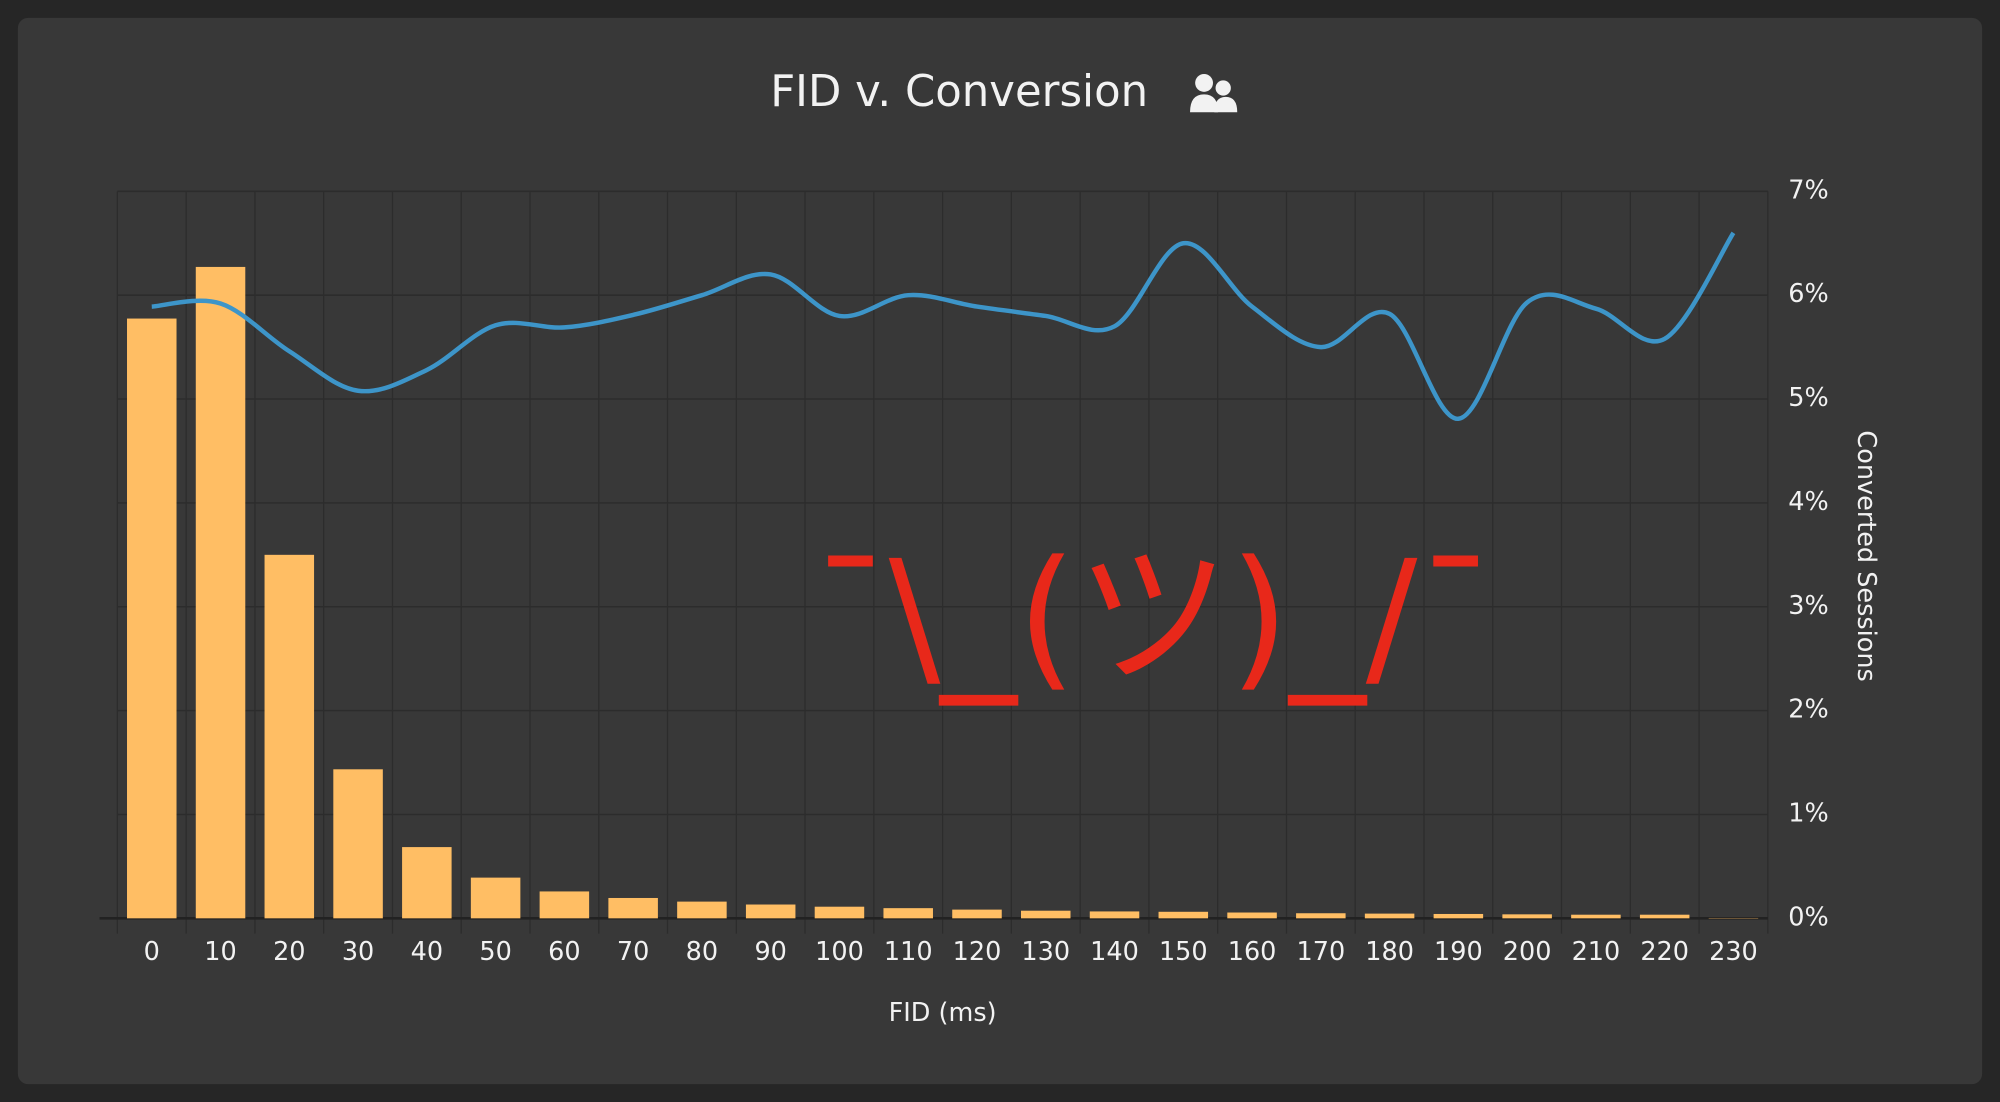 The width and height of the screenshot is (2000, 1102). Describe the element at coordinates (1320, 952) in the screenshot. I see `x-tick-label: 170` at that location.